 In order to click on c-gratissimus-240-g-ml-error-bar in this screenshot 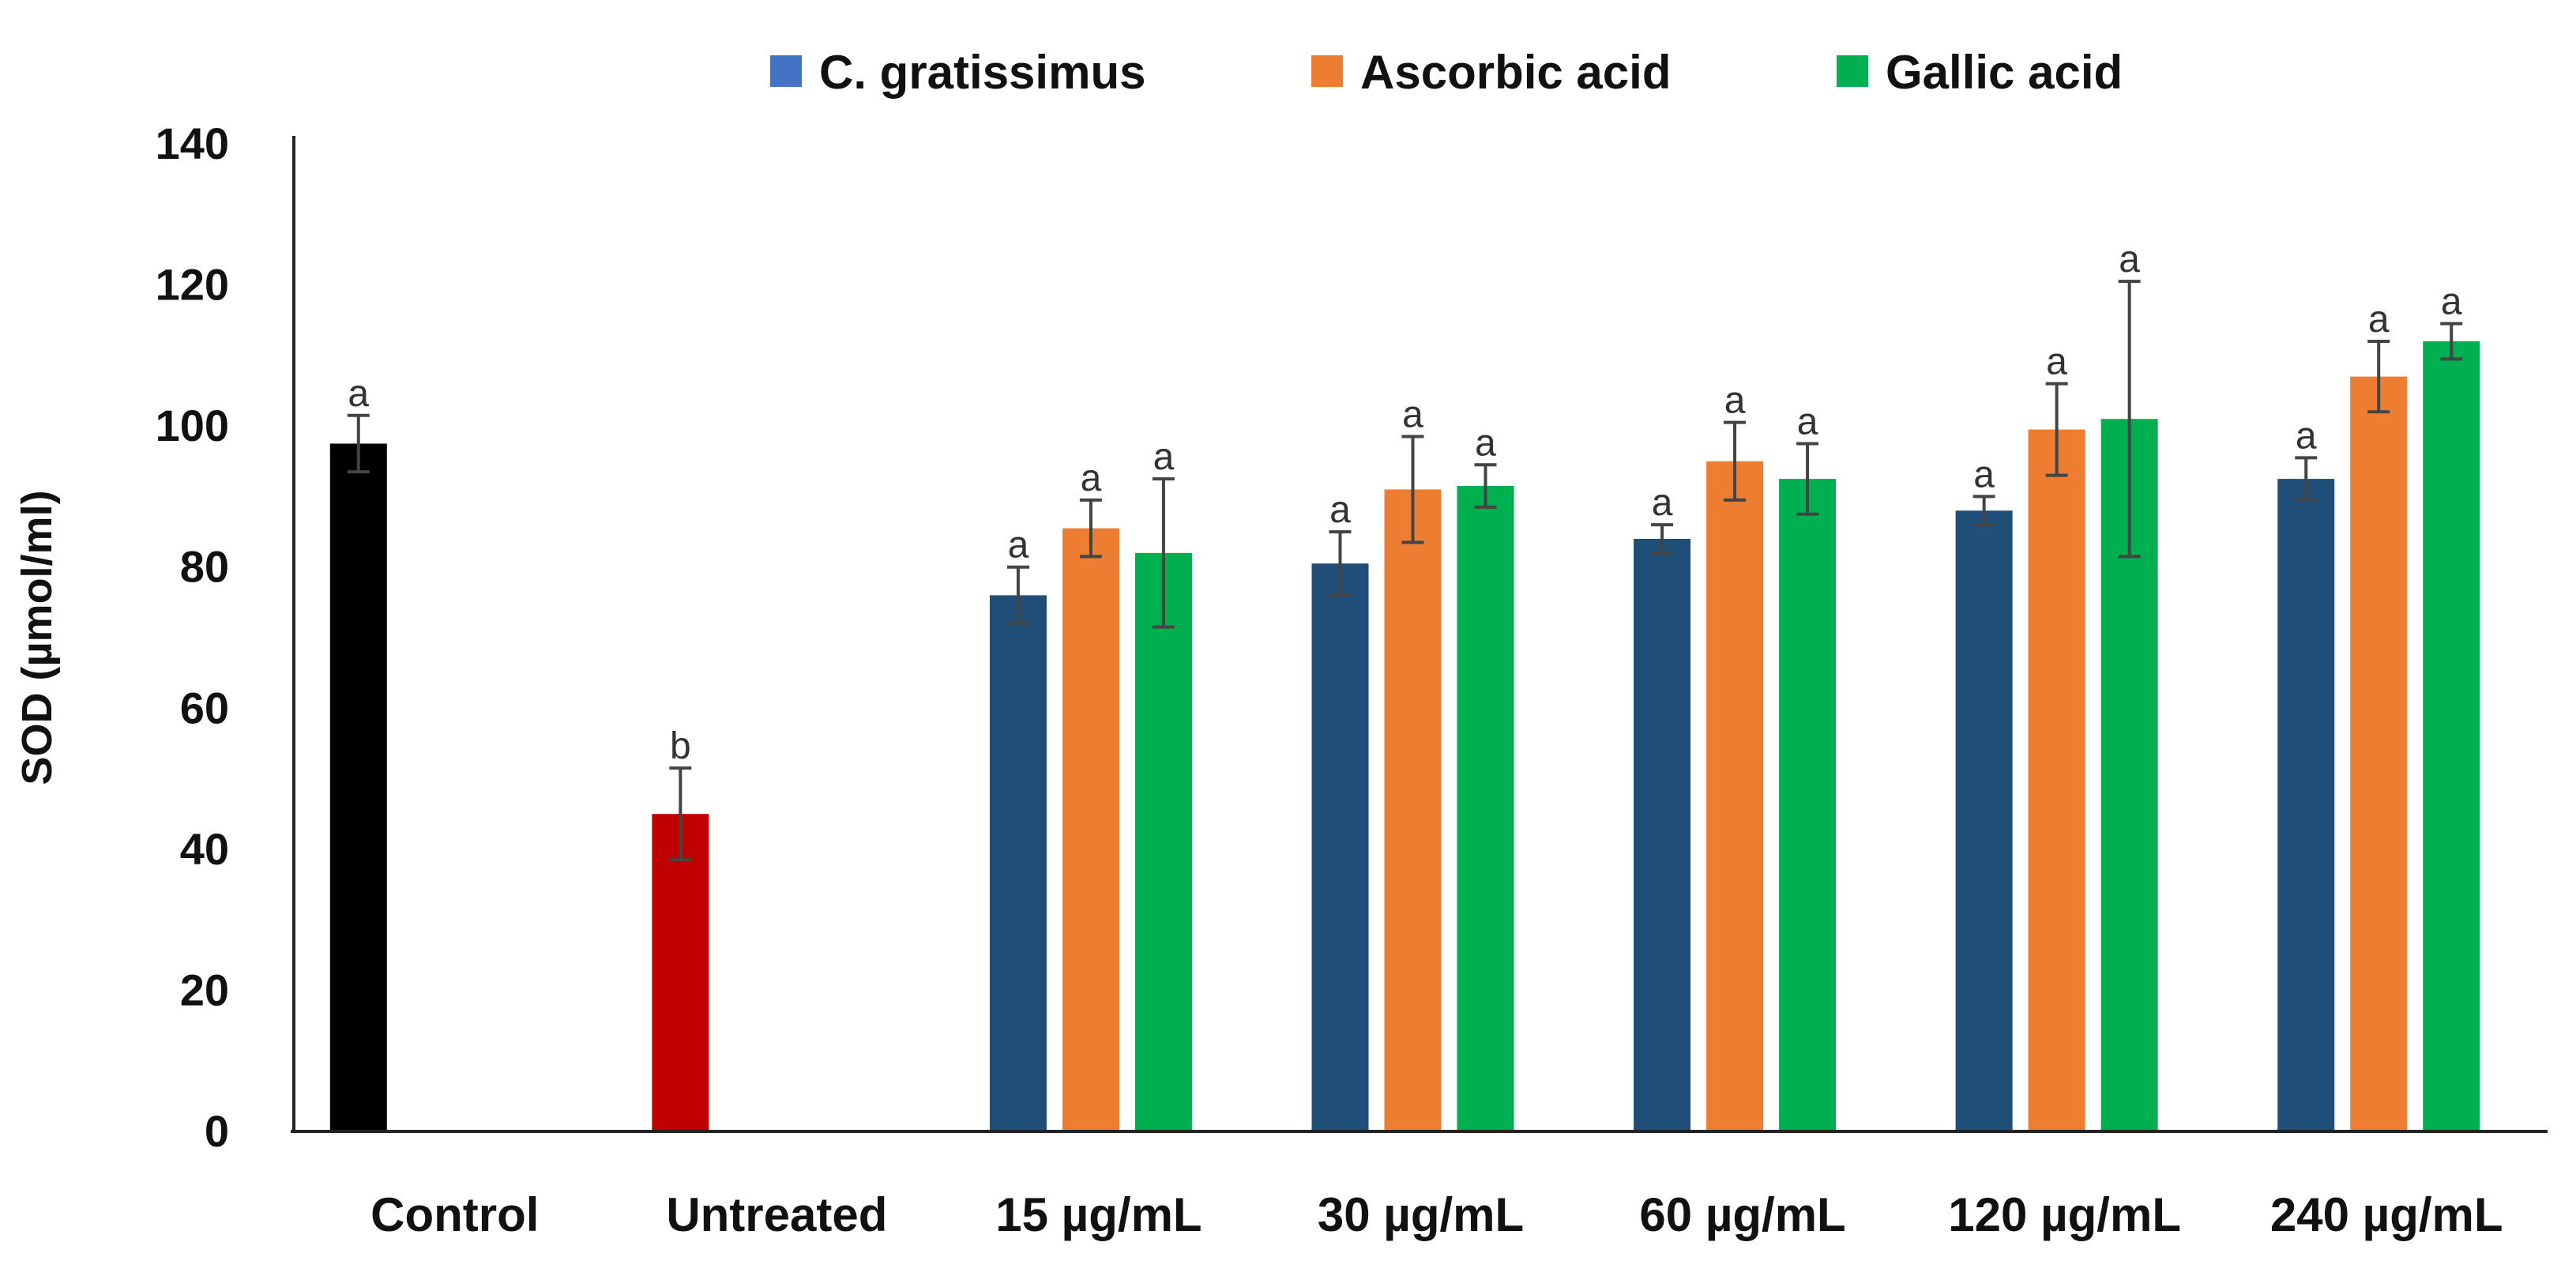, I will do `click(2306, 479)`.